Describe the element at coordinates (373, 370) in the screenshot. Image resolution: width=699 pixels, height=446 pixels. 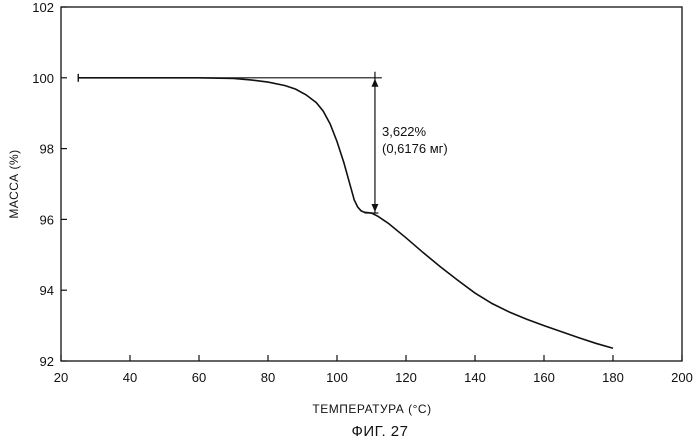
I see `x-tick-group: 20 40 60 80 100 120 140 160 180 200` at that location.